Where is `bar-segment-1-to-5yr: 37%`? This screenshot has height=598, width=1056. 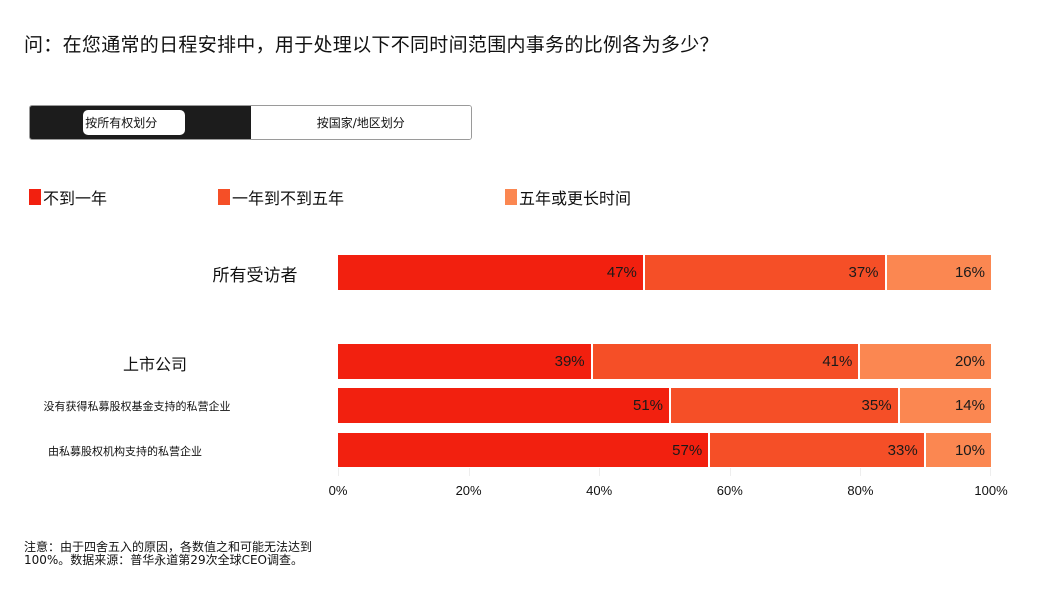
bar-segment-1-to-5yr: 37% is located at coordinates (765, 272).